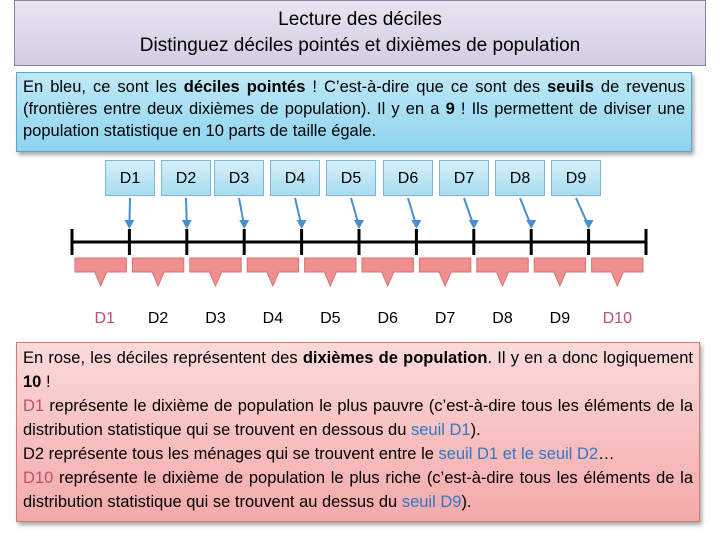 The height and width of the screenshot is (540, 720). I want to click on pink-p2-d1: D1, so click(34, 406).